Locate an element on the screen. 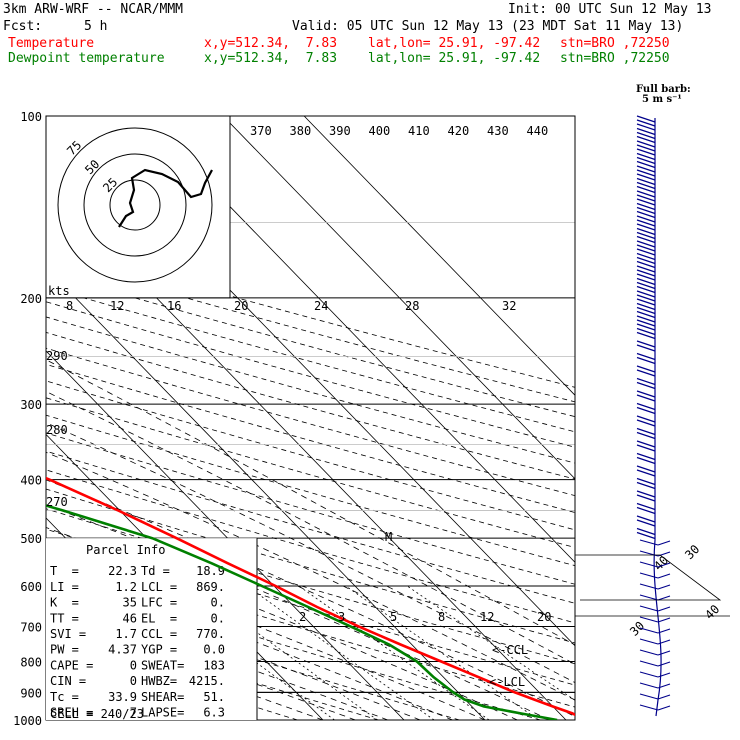  dewpoint-legend-latlon: lat,lon= 25.91, -97.42 is located at coordinates (454, 58).